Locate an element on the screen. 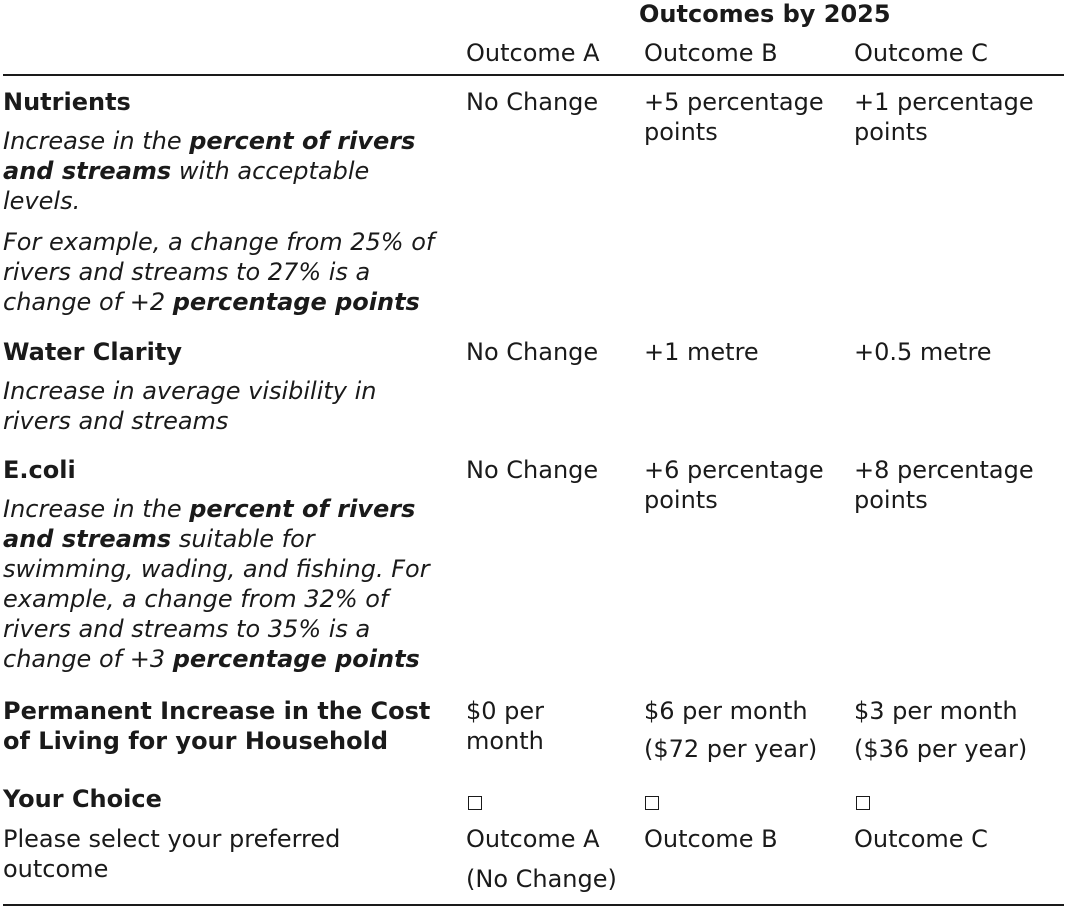  column-header-outcome-a: Outcome A is located at coordinates (533, 53).